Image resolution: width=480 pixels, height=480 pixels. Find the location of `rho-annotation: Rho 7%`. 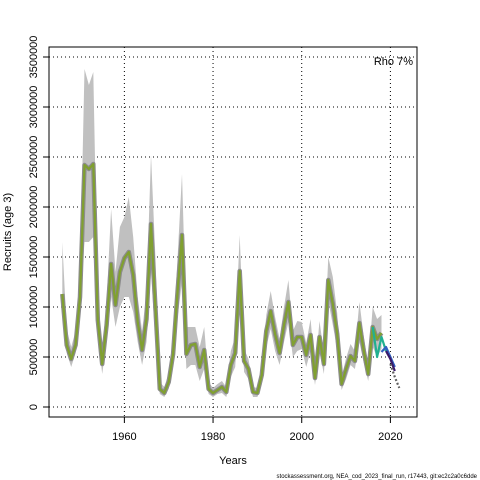

rho-annotation: Rho 7% is located at coordinates (393, 62).